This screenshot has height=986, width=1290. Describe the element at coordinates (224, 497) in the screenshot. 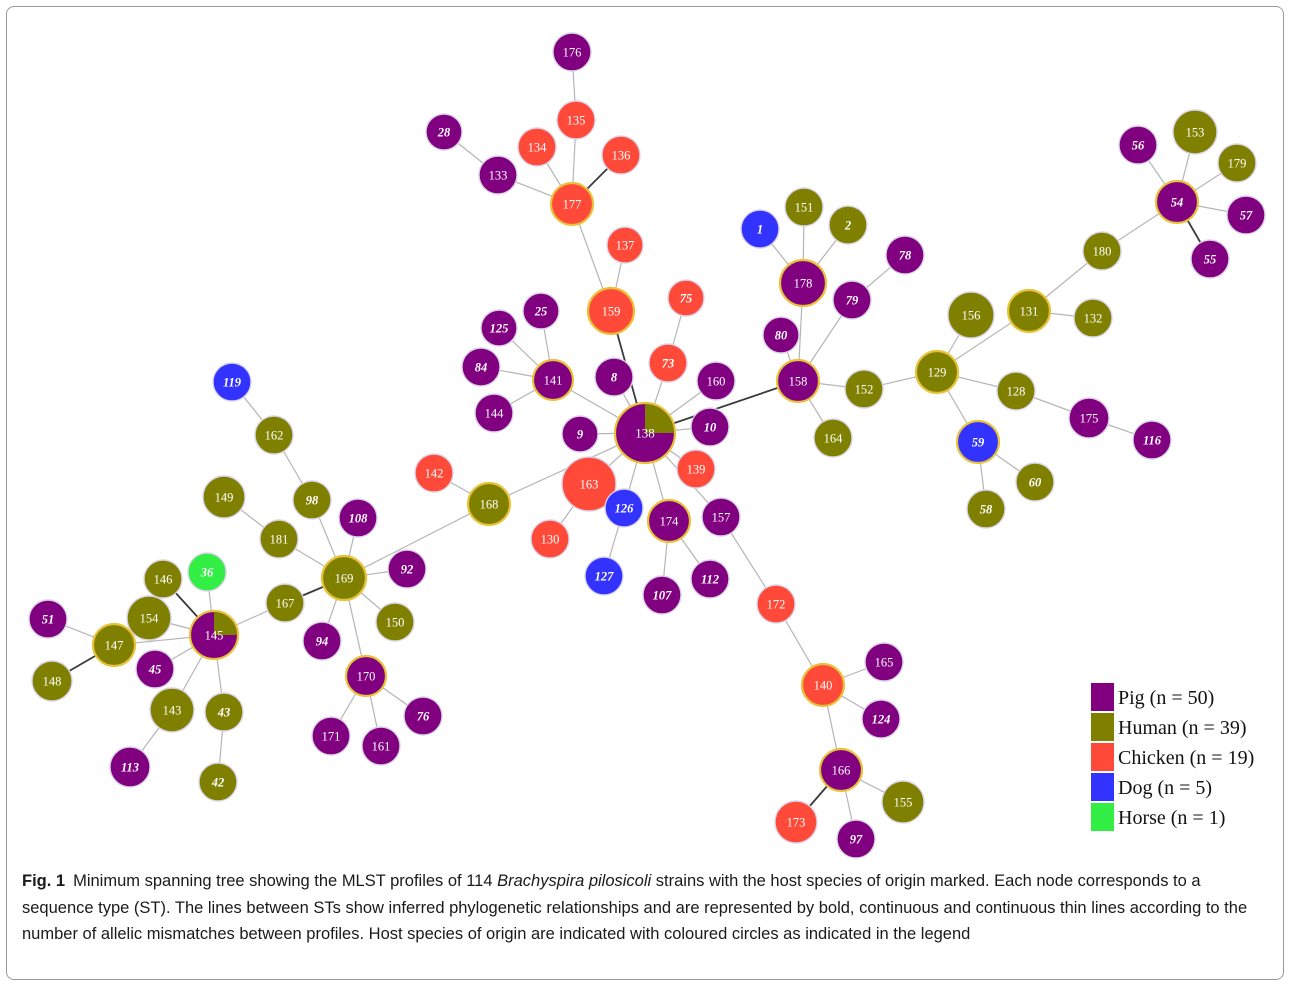

I see `st-node-149: 149` at that location.